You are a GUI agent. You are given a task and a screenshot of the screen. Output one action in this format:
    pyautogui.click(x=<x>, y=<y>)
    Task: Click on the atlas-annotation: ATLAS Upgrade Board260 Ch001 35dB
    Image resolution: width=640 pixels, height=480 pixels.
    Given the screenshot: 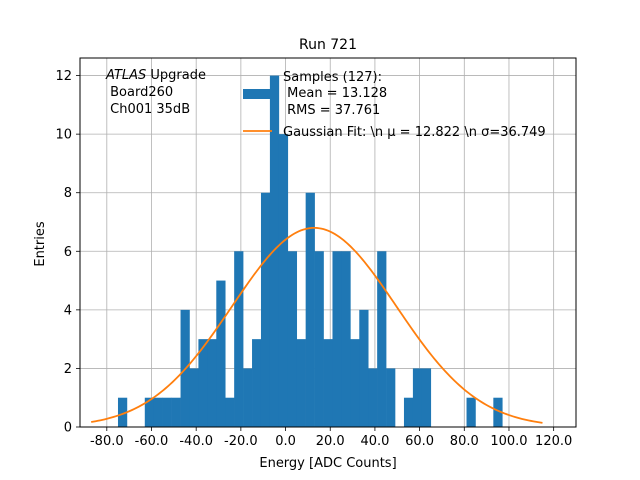 What is the action you would take?
    pyautogui.click(x=155, y=92)
    